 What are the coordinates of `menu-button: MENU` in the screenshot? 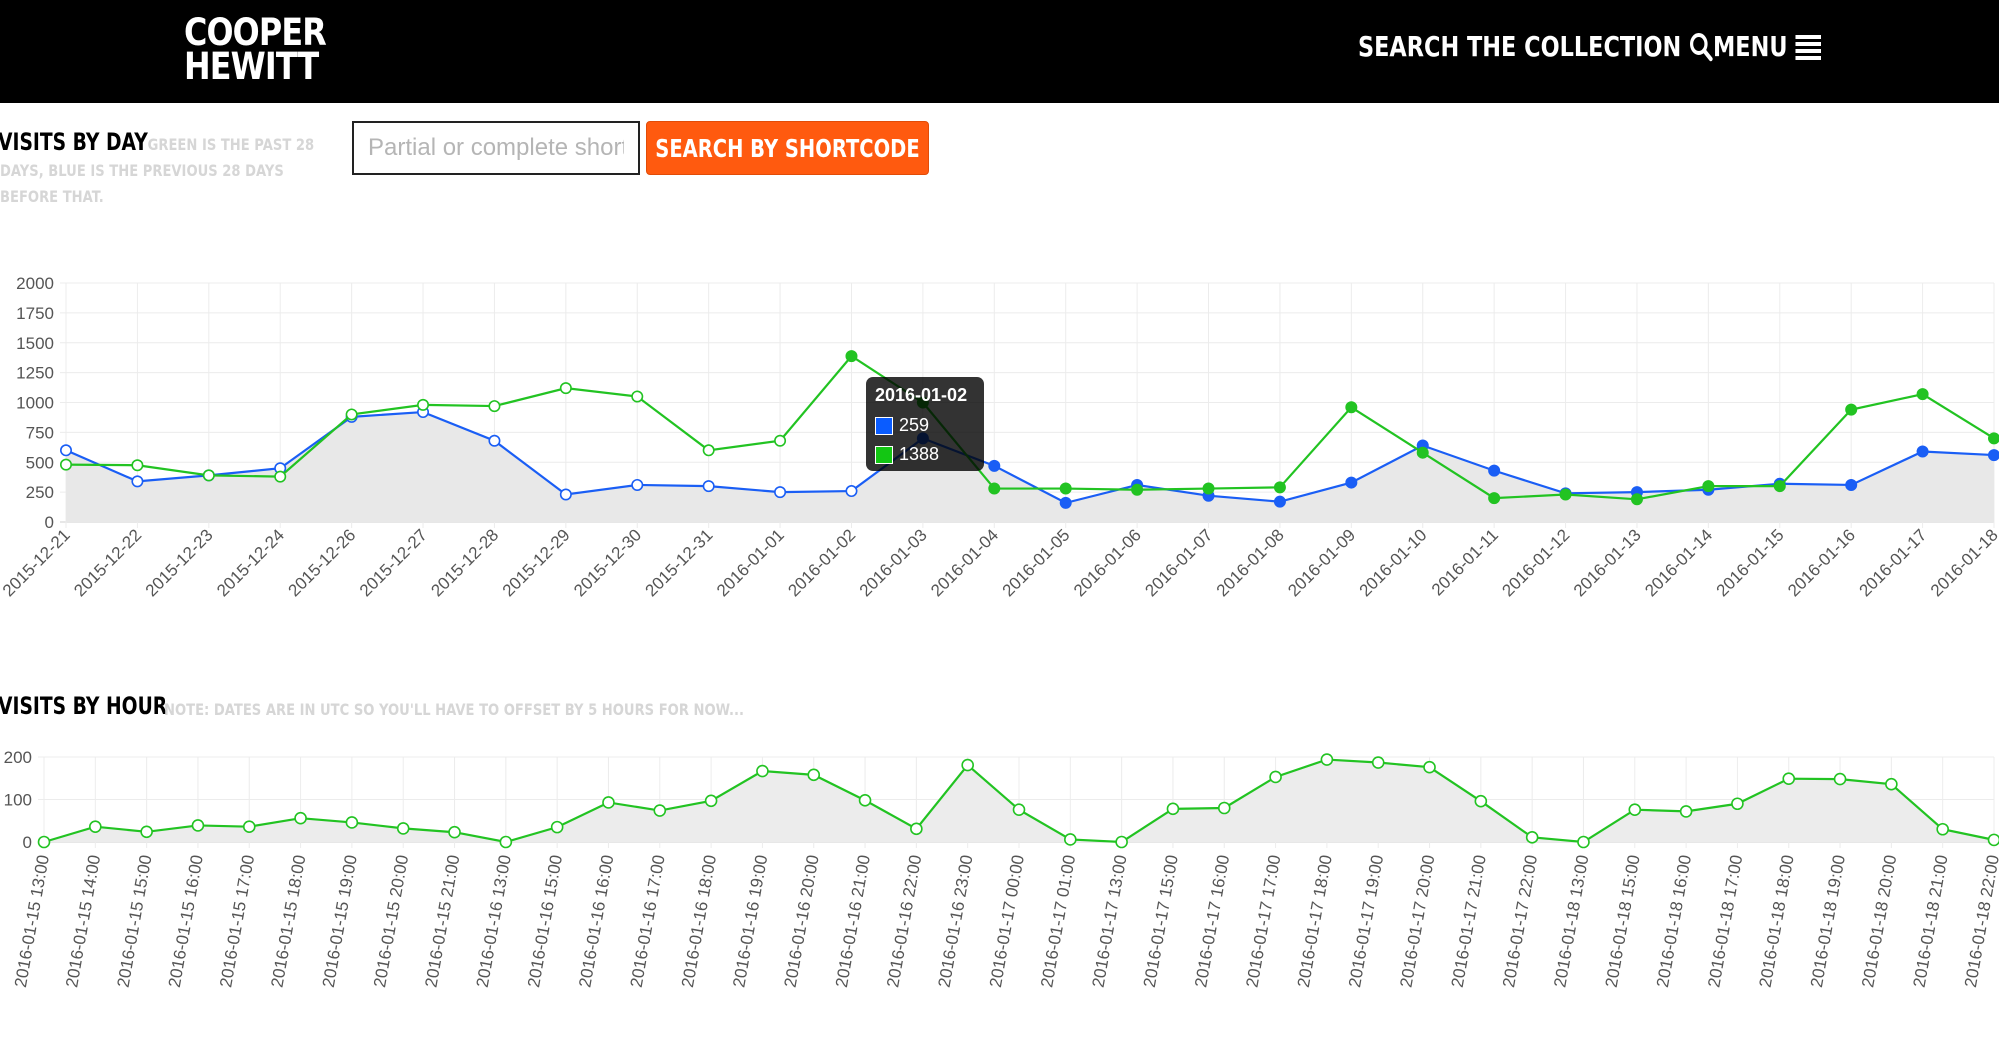 It's located at (1767, 46).